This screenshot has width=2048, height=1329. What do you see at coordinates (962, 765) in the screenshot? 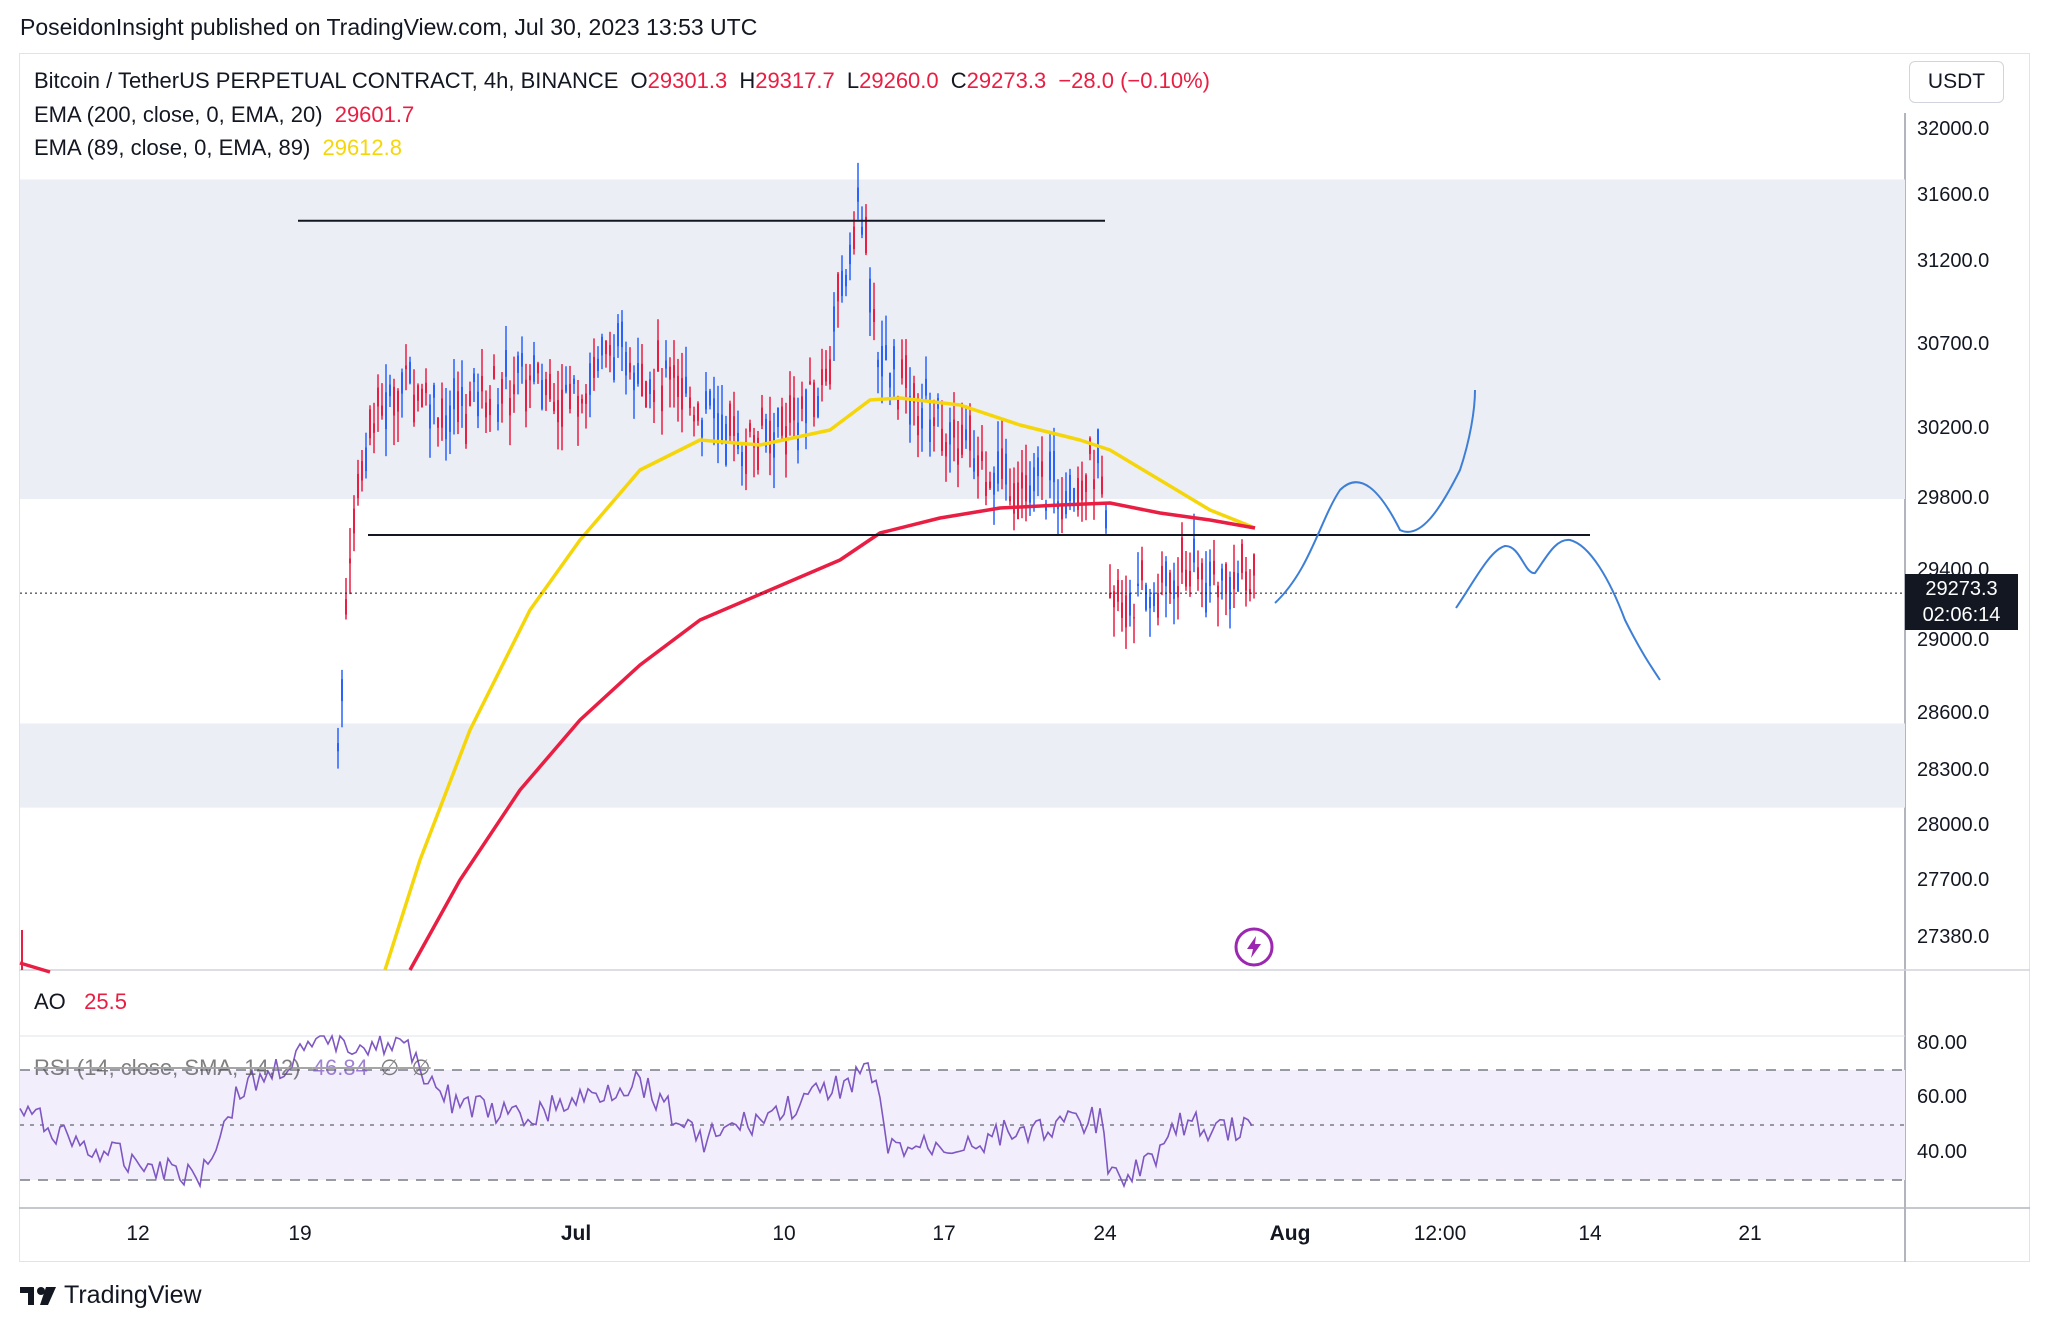
I see `supply-demand-zone` at bounding box center [962, 765].